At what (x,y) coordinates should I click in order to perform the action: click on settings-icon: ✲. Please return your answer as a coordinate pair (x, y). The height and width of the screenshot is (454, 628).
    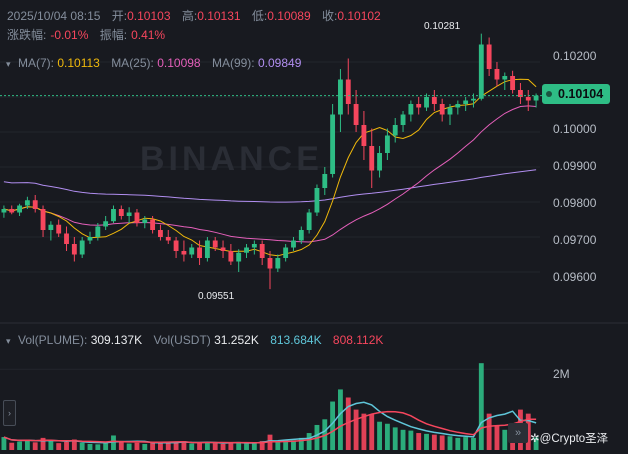
    Looking at the image, I should click on (535, 439).